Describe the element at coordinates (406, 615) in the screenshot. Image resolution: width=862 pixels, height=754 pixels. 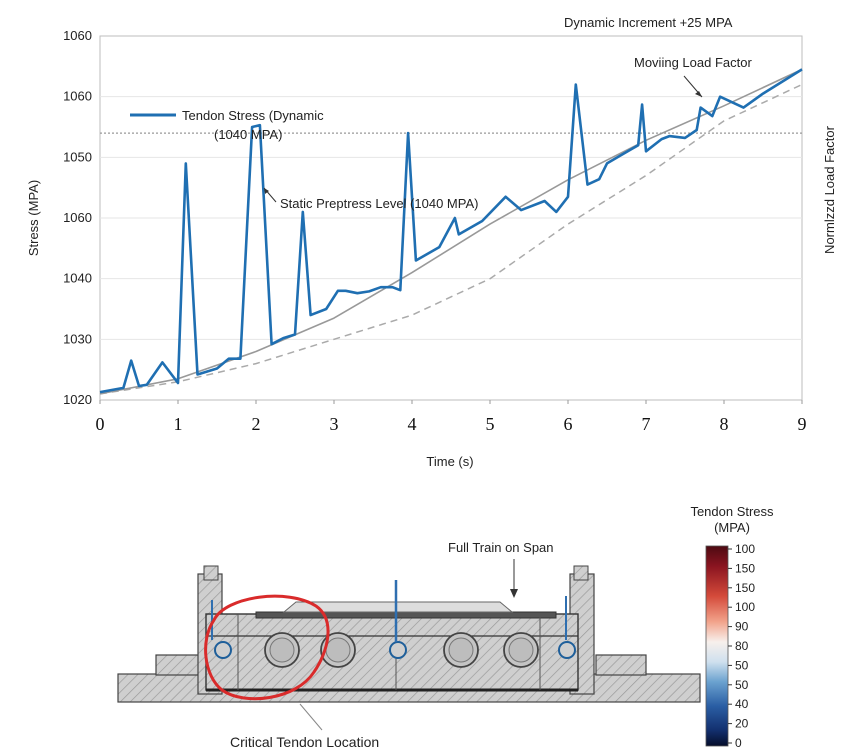
I see `deck-plate` at that location.